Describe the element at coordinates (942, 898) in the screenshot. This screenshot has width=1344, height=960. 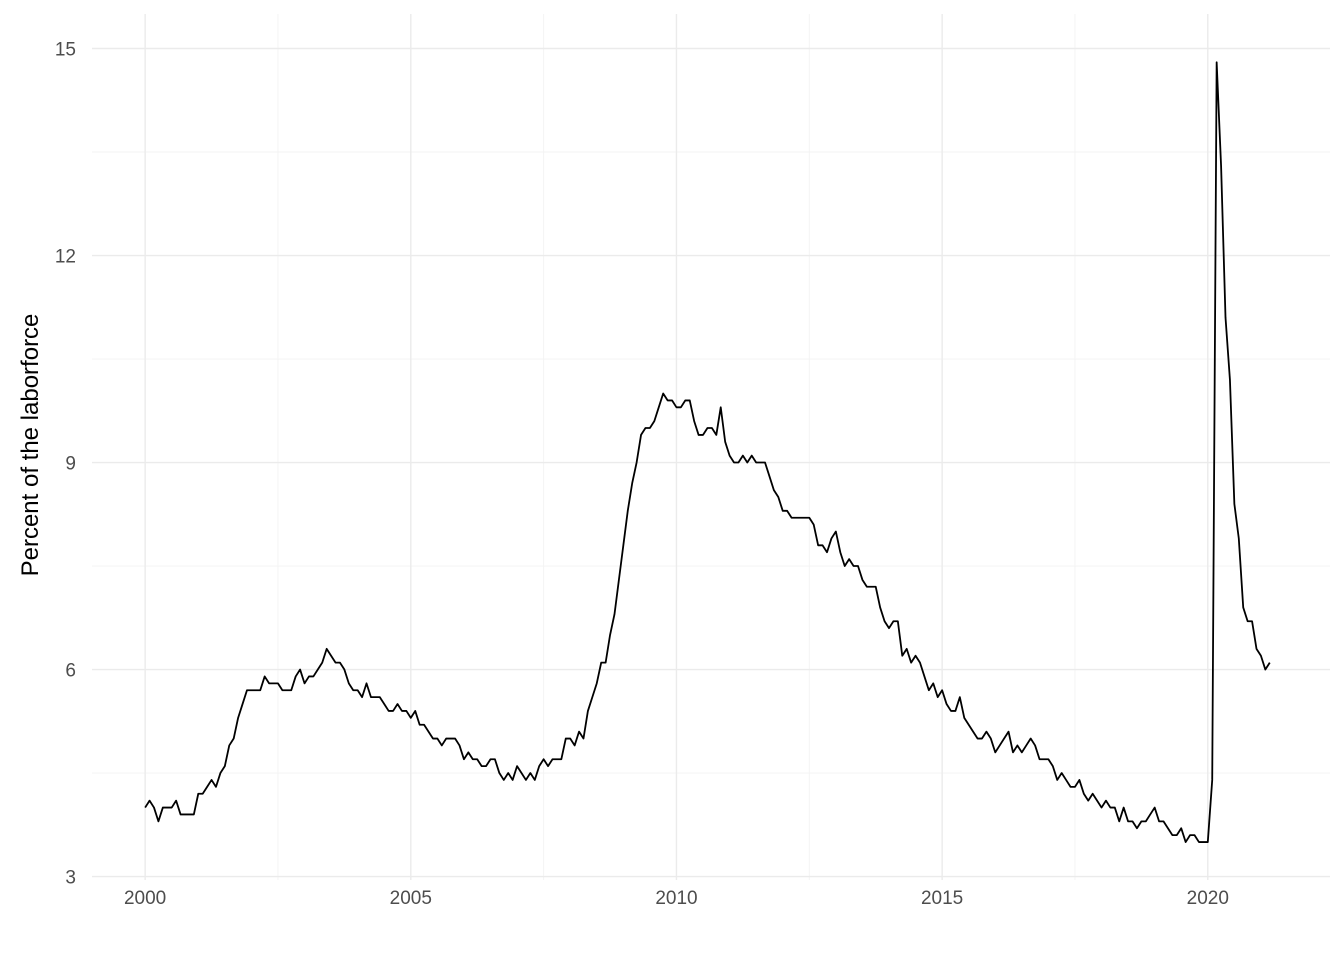
I see `x-tick-label: 2015` at that location.